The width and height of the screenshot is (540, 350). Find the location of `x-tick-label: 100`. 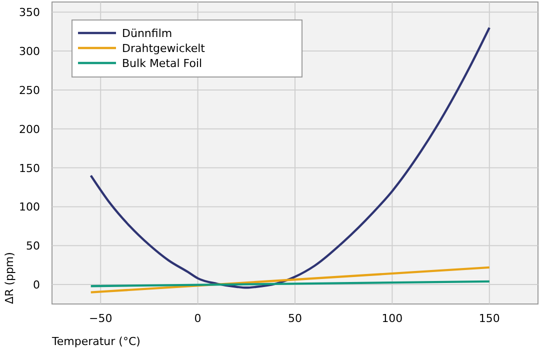

x-tick-label: 100 is located at coordinates (392, 318).